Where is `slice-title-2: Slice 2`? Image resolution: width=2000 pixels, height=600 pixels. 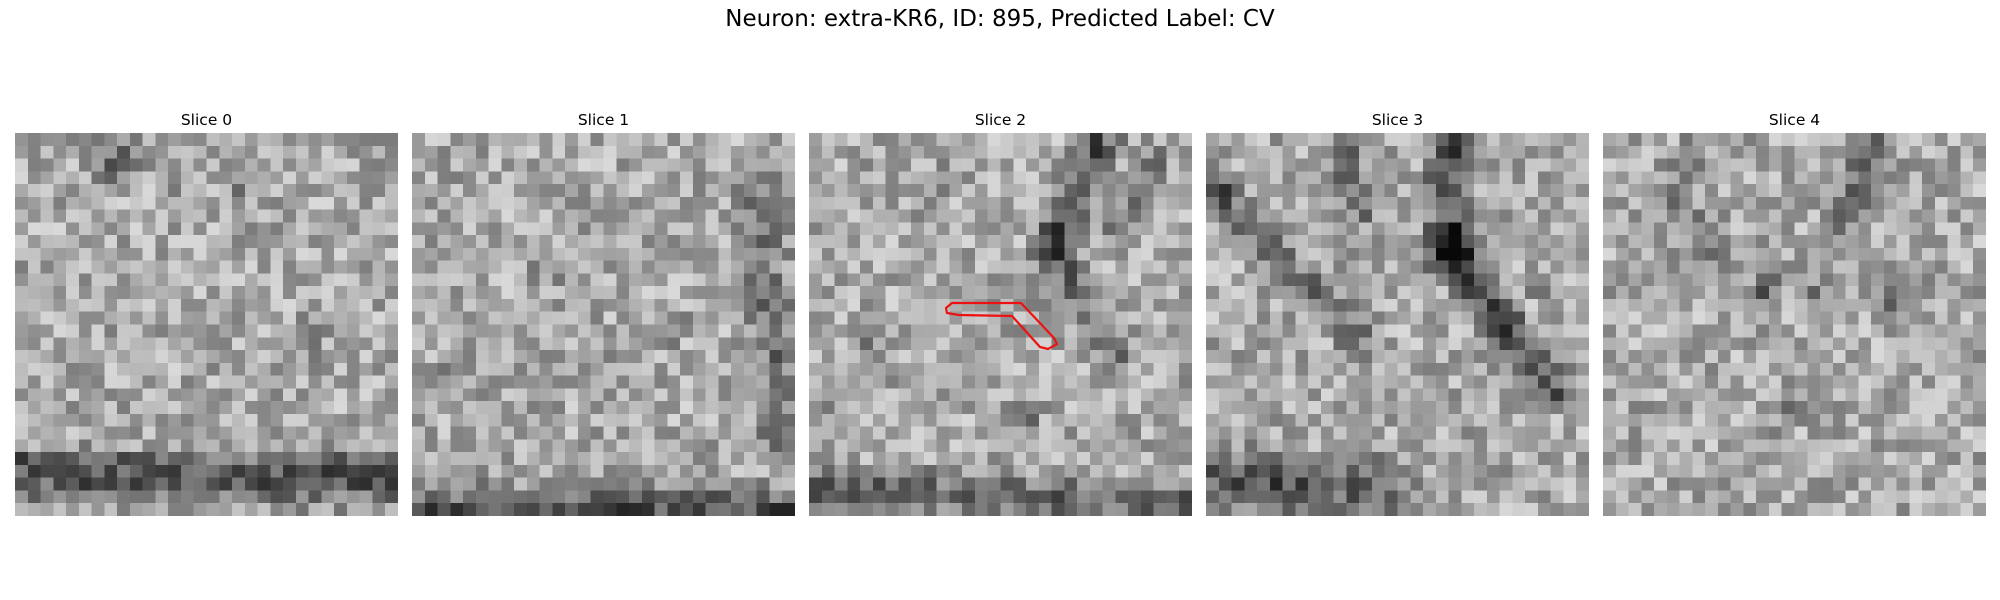
slice-title-2: Slice 2 is located at coordinates (1000, 120).